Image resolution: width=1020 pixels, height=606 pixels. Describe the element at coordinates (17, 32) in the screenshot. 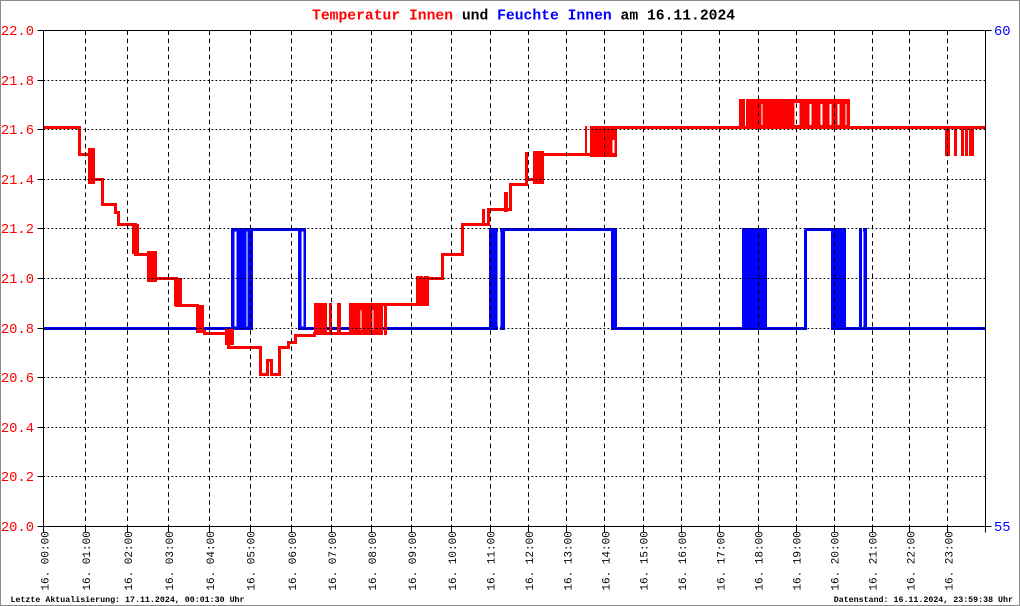

I see `svg-text: 22.0` at that location.